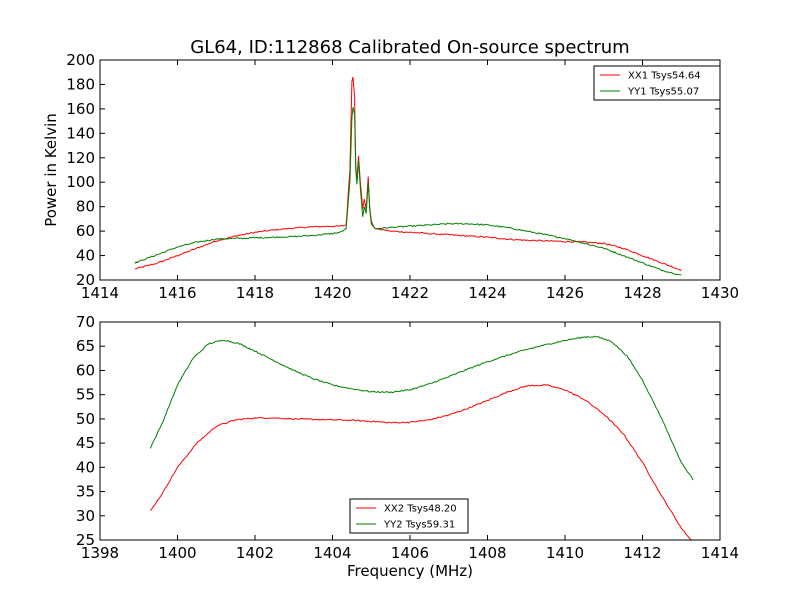 The image size is (800, 600). What do you see at coordinates (565, 293) in the screenshot?
I see `x-tick-label: 1426` at bounding box center [565, 293].